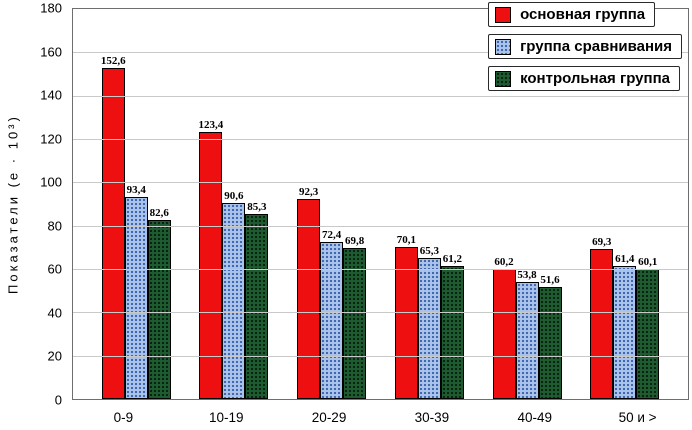  I want to click on y-axis: 0 20 40 60 80 100 120 140 160 180, so click(51, 204).